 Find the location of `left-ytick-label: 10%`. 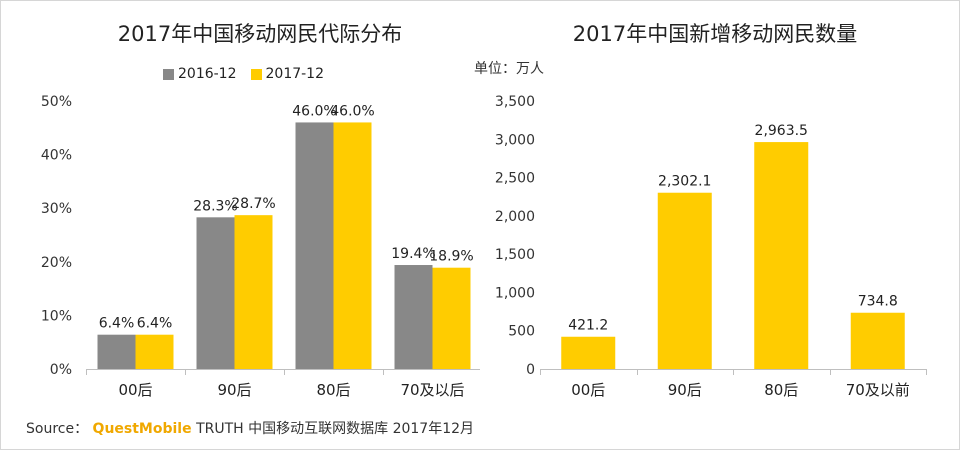

left-ytick-label: 10% is located at coordinates (56, 316).